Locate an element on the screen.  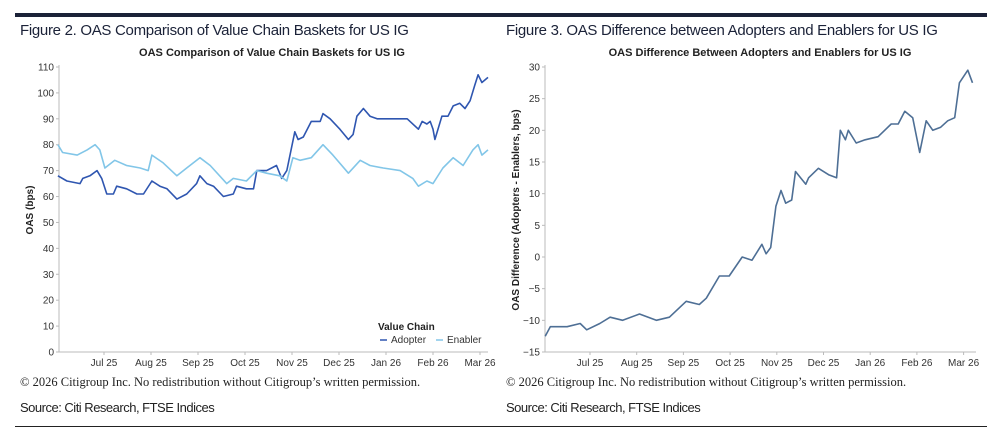
bottom-rule is located at coordinates (501, 426).